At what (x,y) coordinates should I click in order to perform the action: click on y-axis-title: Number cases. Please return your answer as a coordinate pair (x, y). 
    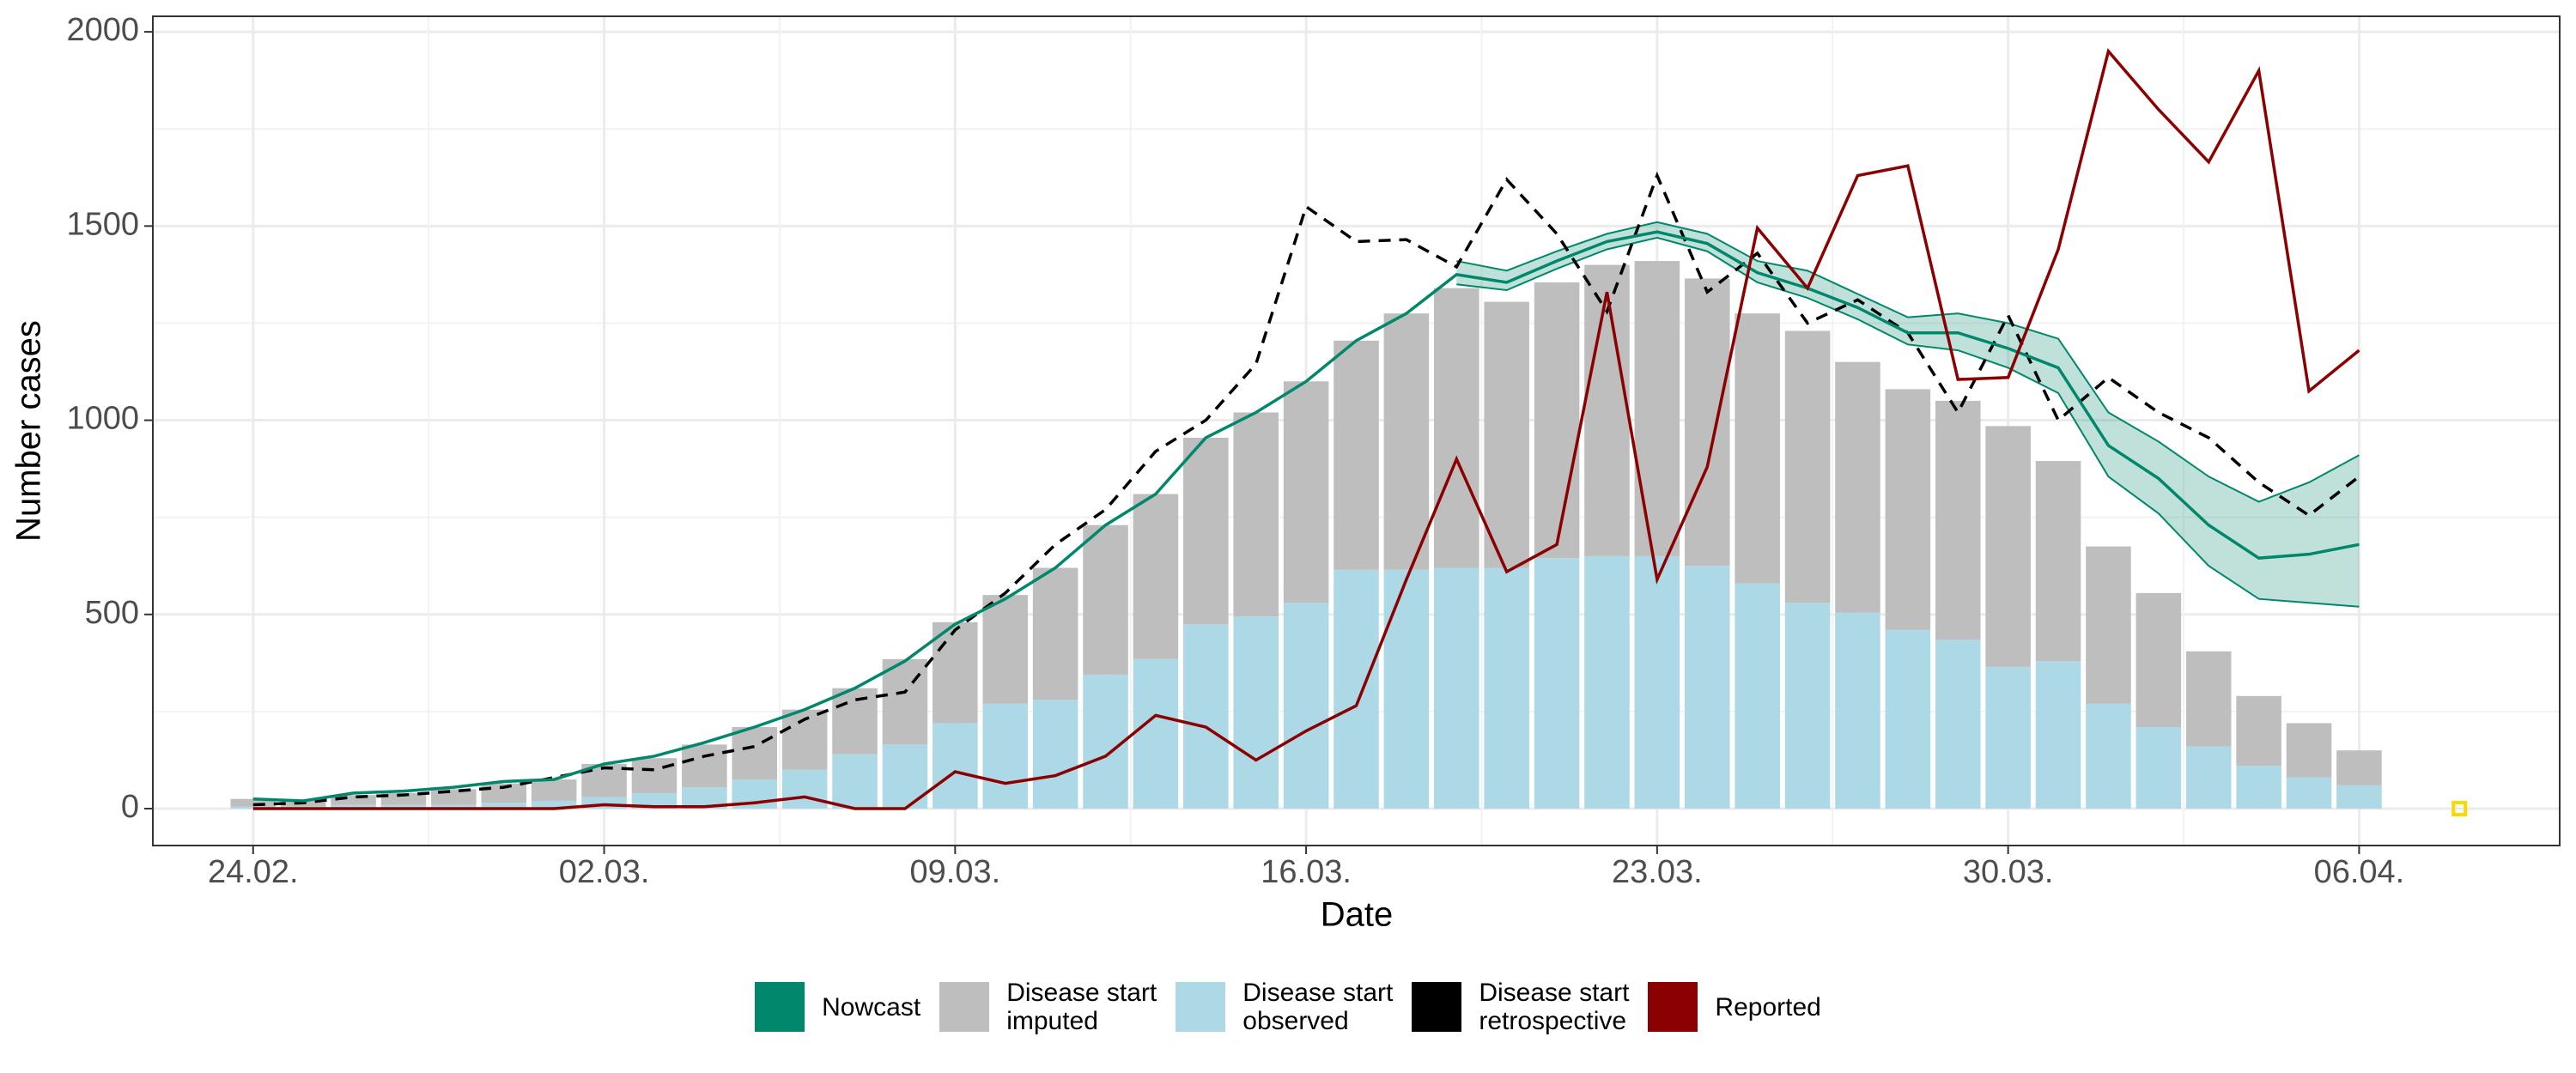
    Looking at the image, I should click on (29, 431).